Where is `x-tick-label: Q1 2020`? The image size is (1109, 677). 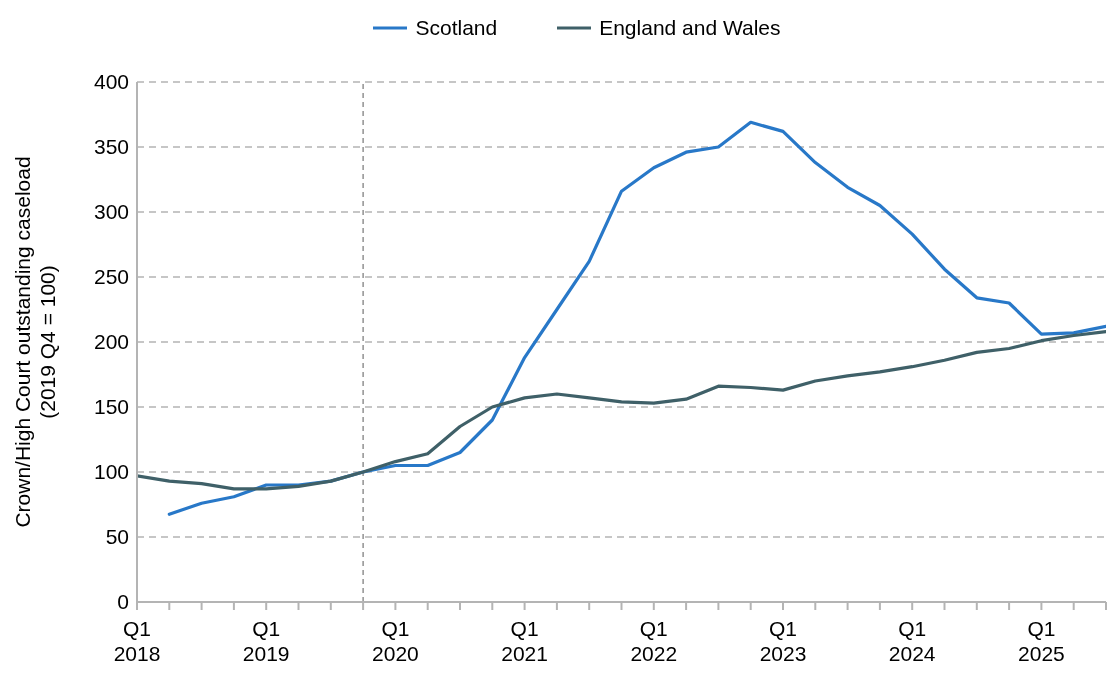
x-tick-label: Q1 2020 is located at coordinates (395, 641).